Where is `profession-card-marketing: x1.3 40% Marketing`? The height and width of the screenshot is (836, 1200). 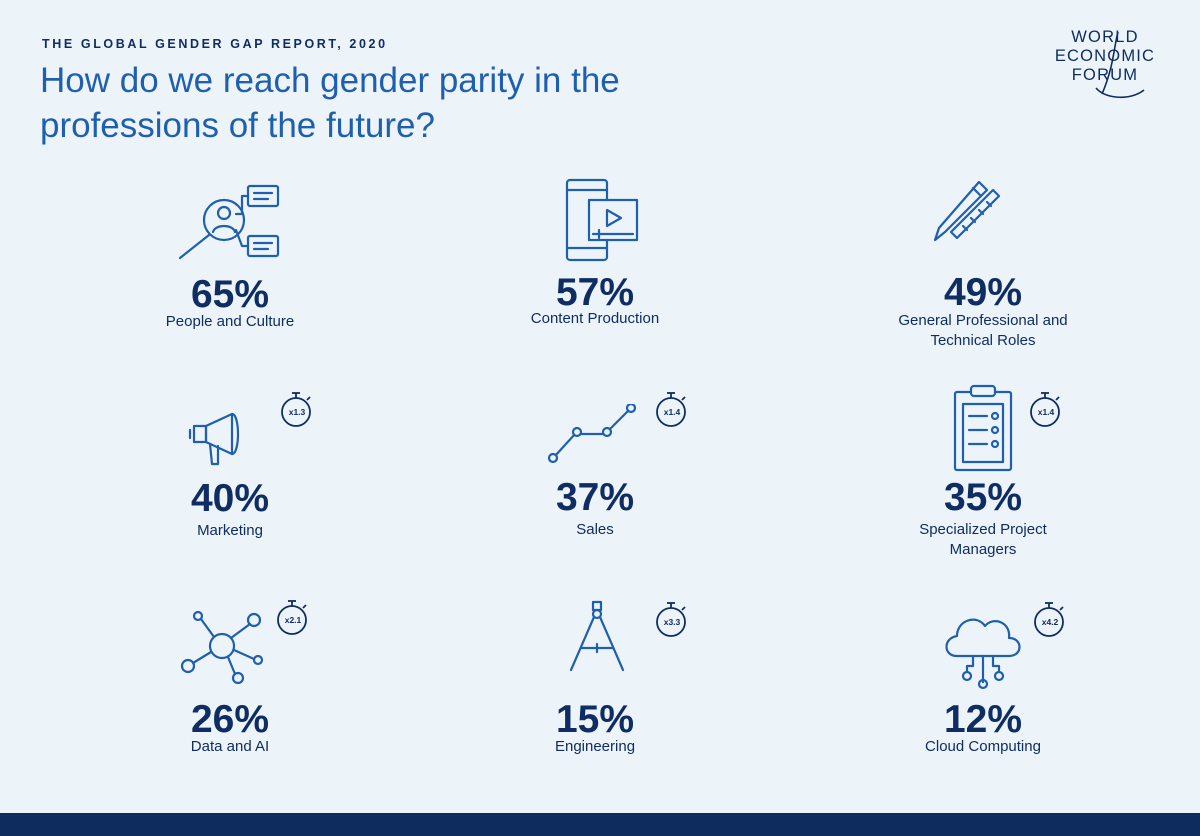 profession-card-marketing: x1.3 40% Marketing is located at coordinates (230, 470).